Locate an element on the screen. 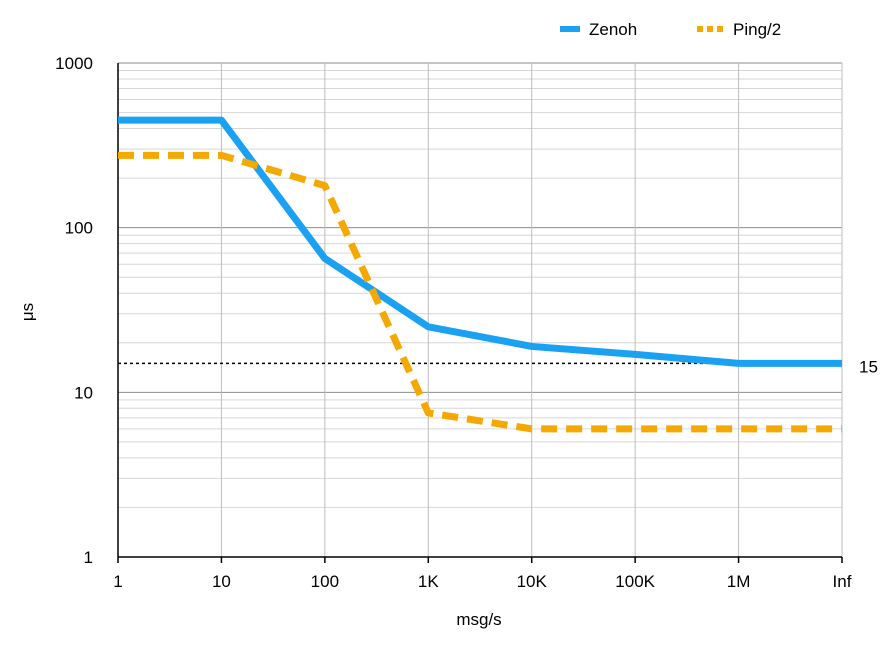 The image size is (896, 648). y-tick-label: 1000 is located at coordinates (74, 63).